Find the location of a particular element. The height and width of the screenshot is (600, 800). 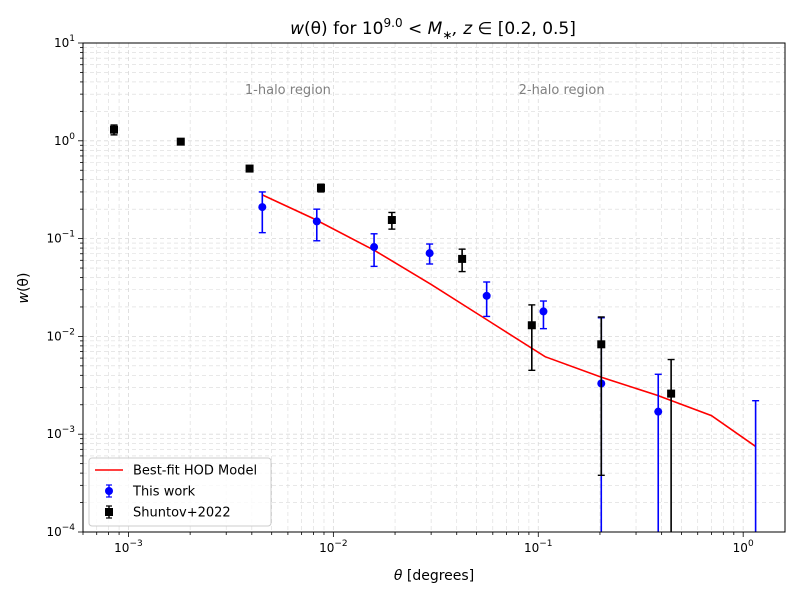

y-axis-label: w(θ) is located at coordinates (24, 288).